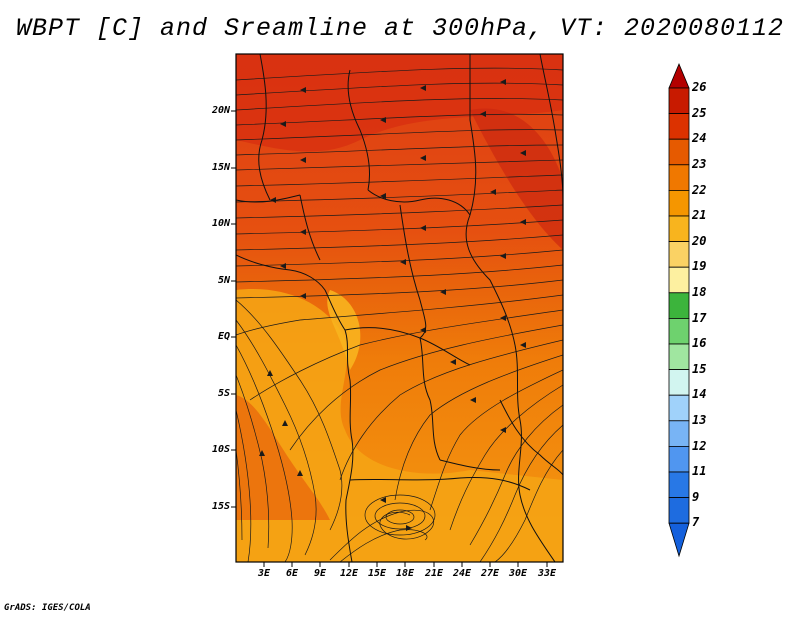 Image resolution: width=800 pixels, height=618 pixels. I want to click on colorbar, so click(679, 310).